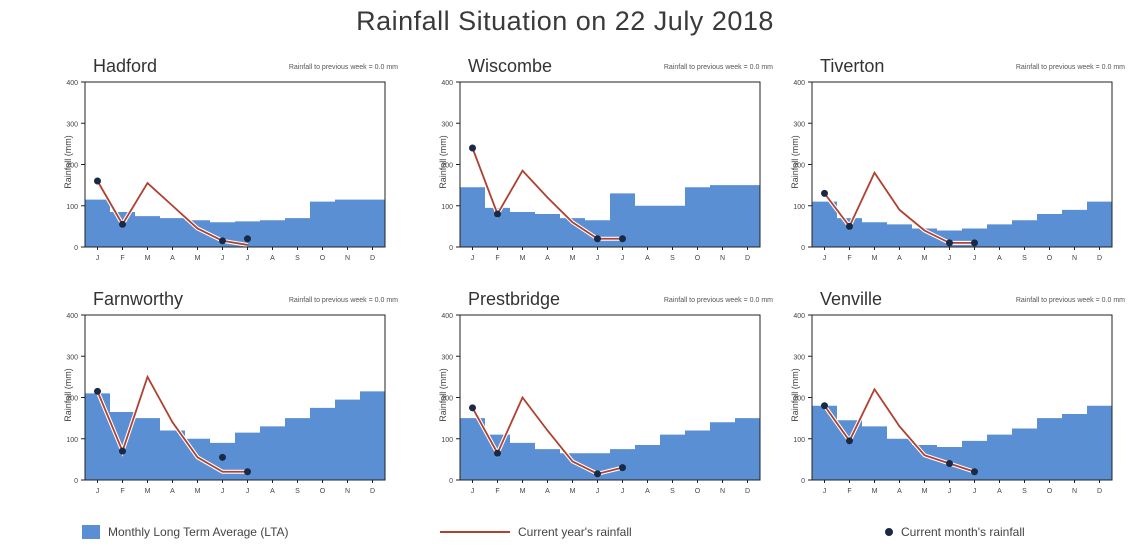 This screenshot has height=553, width=1130. What do you see at coordinates (198, 532) in the screenshot?
I see `legend-label-lta: Monthly Long Term Average (LTA)` at bounding box center [198, 532].